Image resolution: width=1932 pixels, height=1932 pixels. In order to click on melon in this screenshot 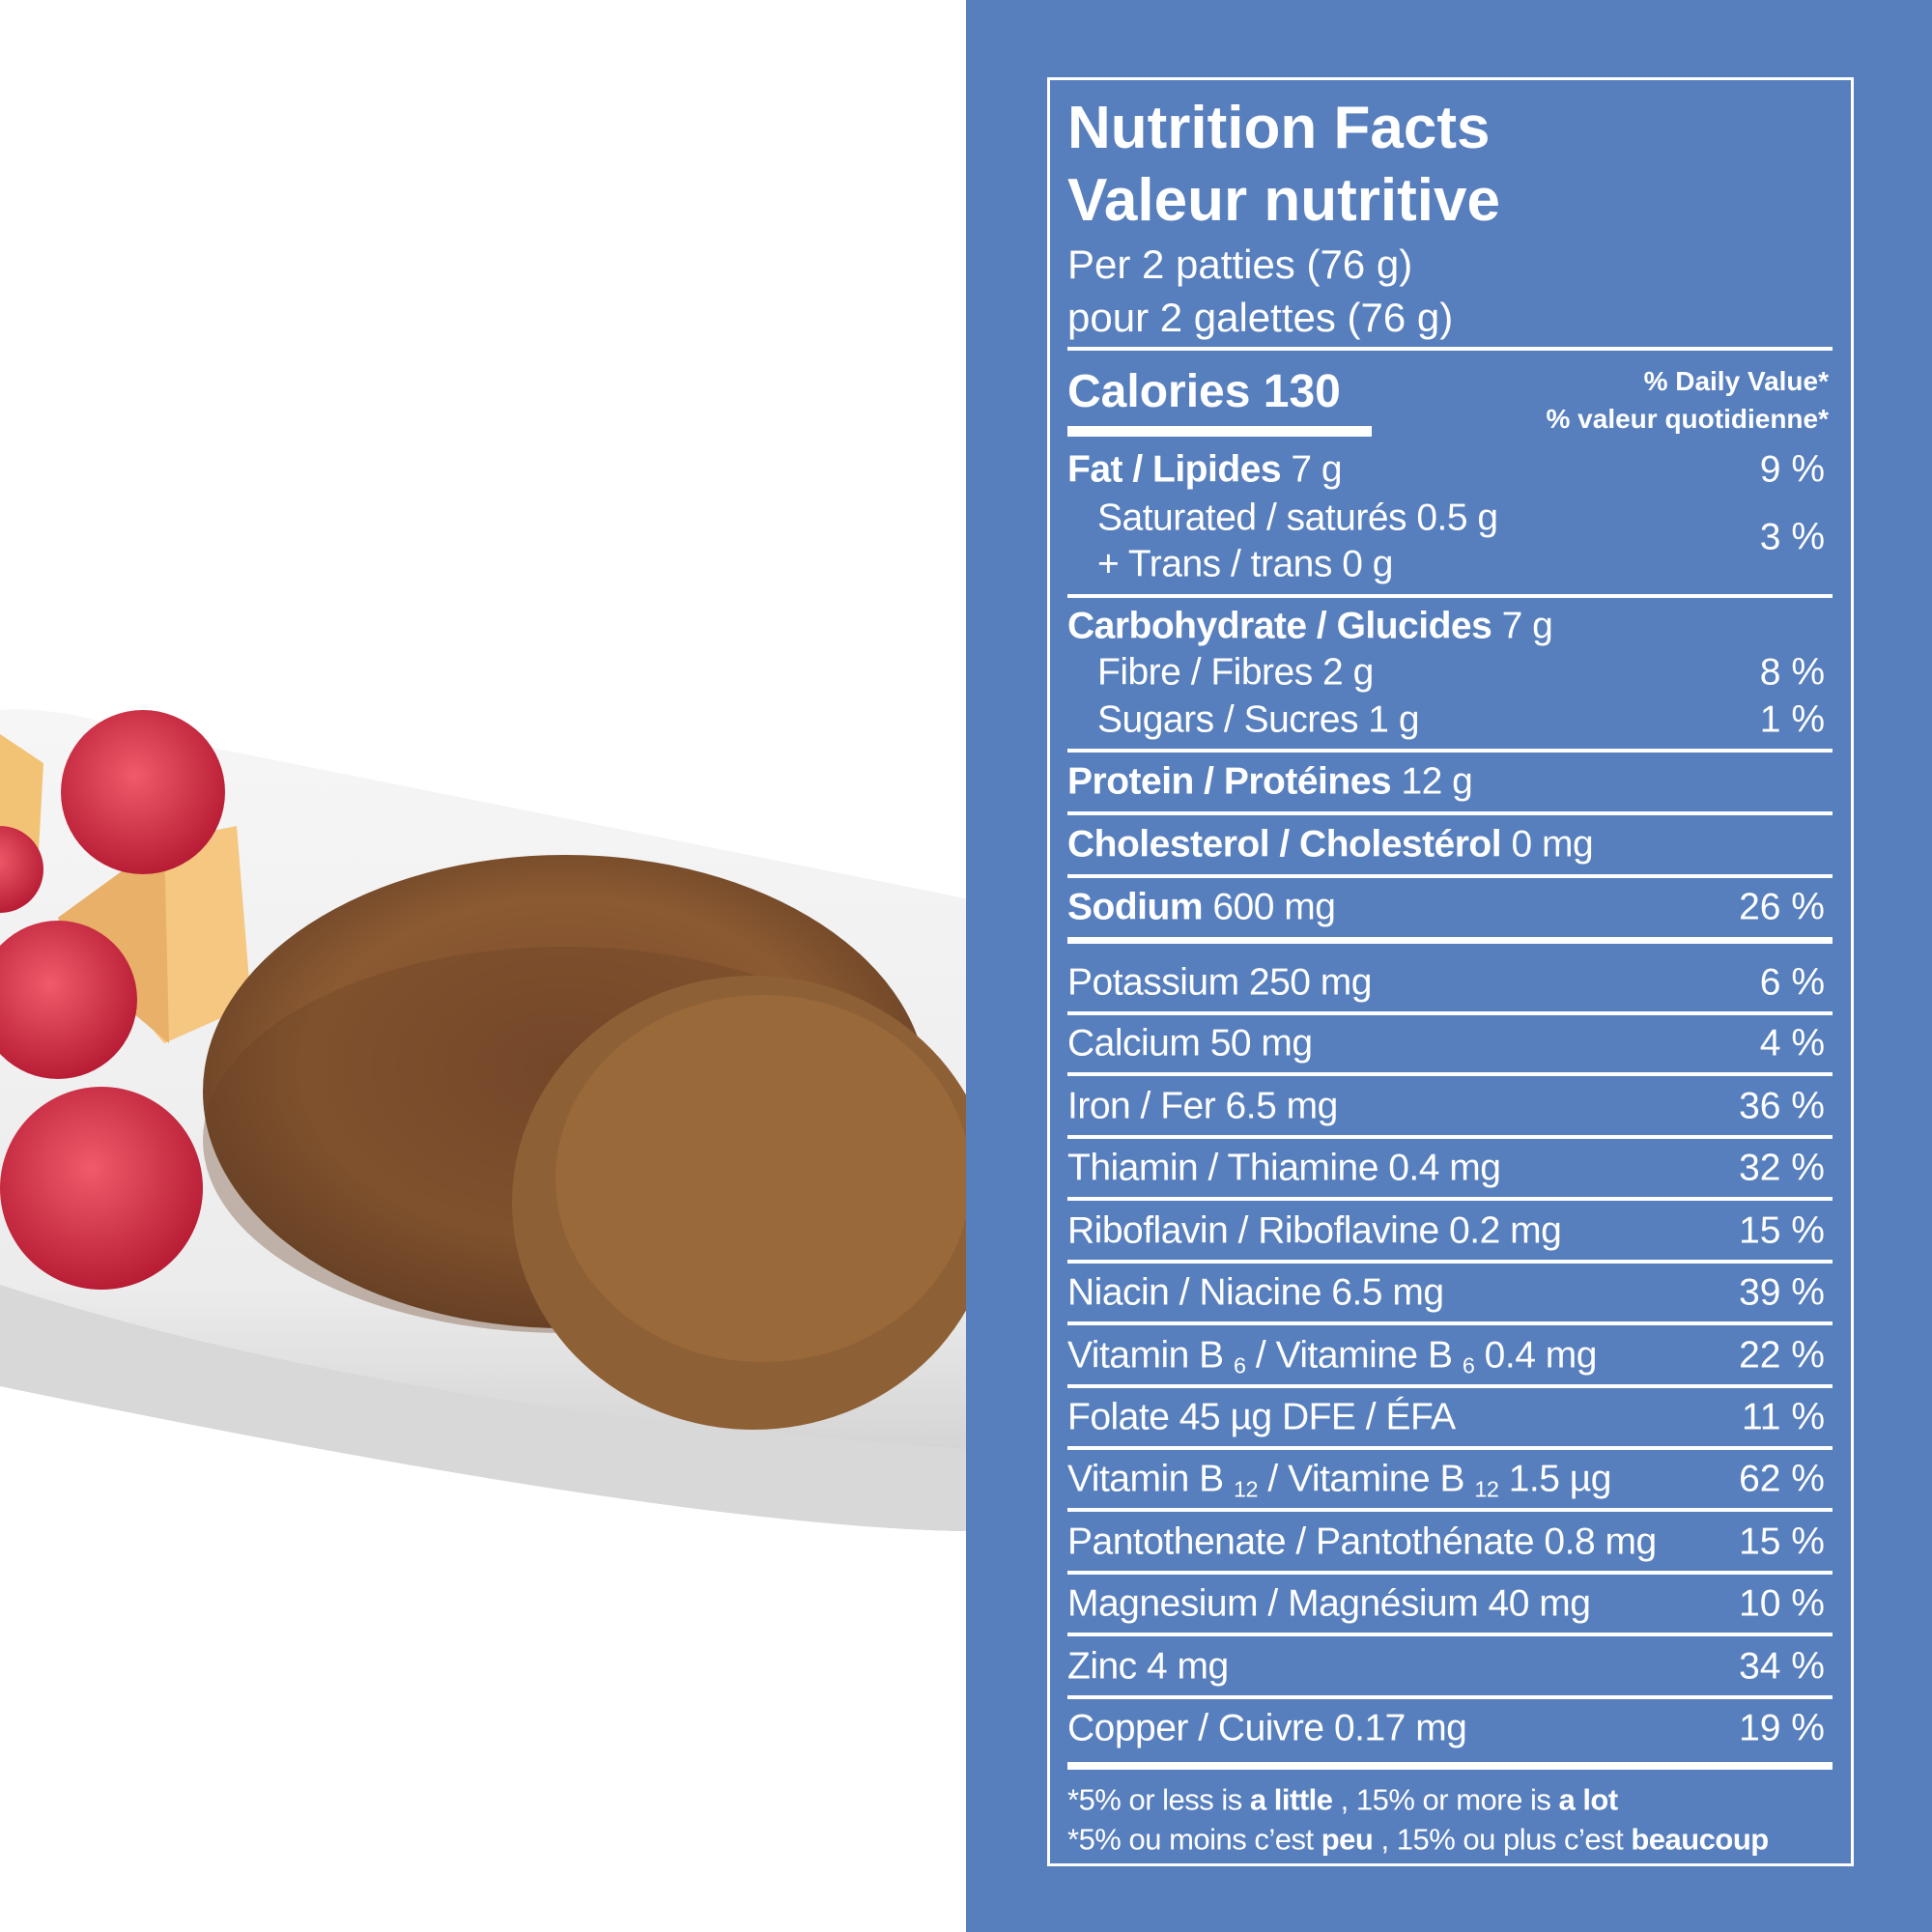, I will do `click(113, 941)`.